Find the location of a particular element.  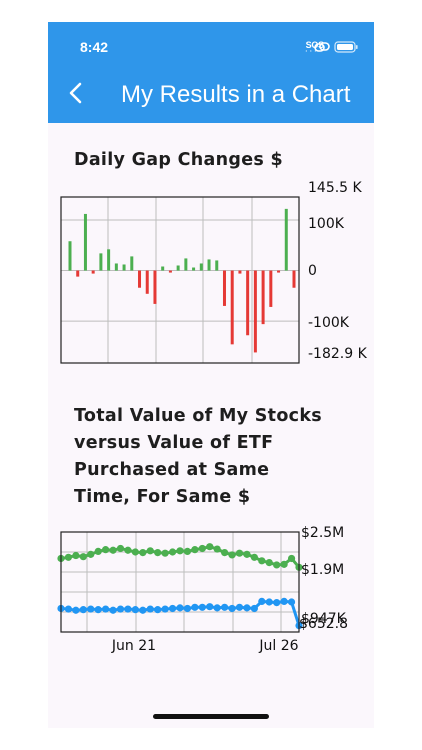

y-tick-label: -182.9 K is located at coordinates (338, 354).